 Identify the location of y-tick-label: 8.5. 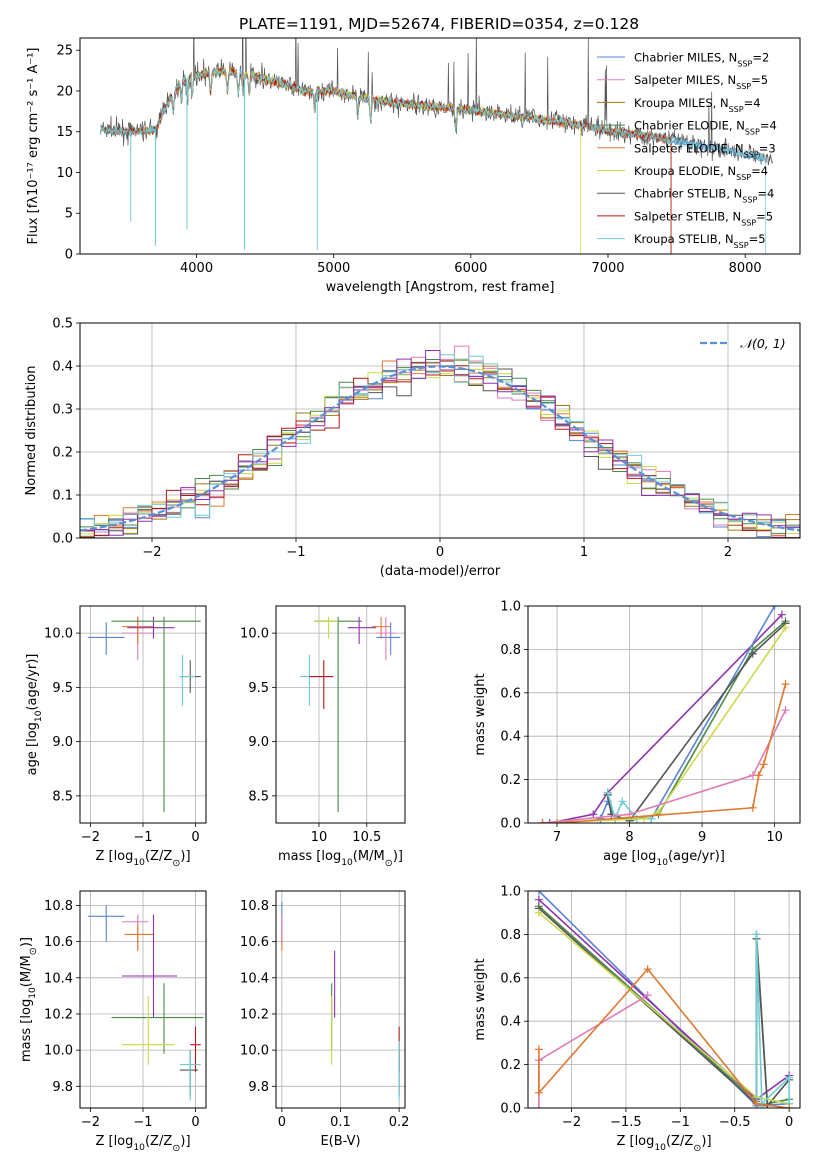
(258, 796).